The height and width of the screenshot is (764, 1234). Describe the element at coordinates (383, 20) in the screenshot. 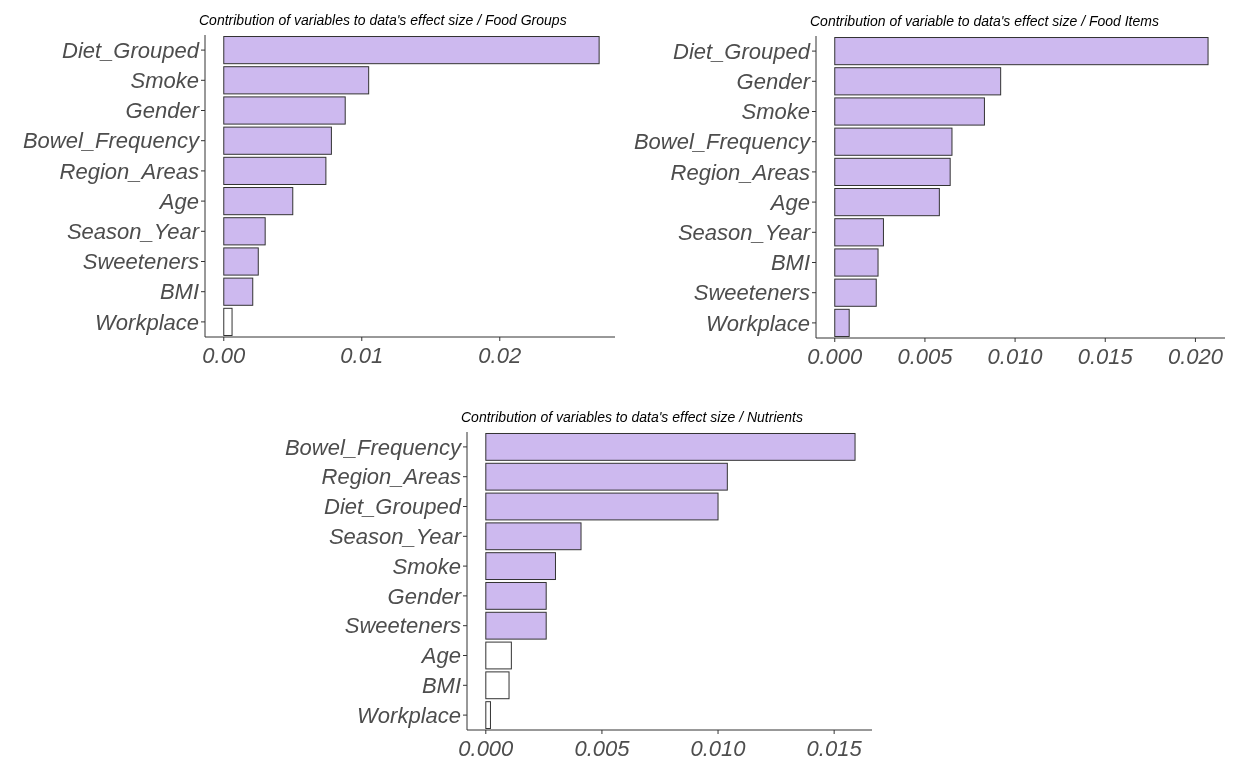

I see `chart-title: Contribution of variables to data's effect size / Food Groups` at that location.